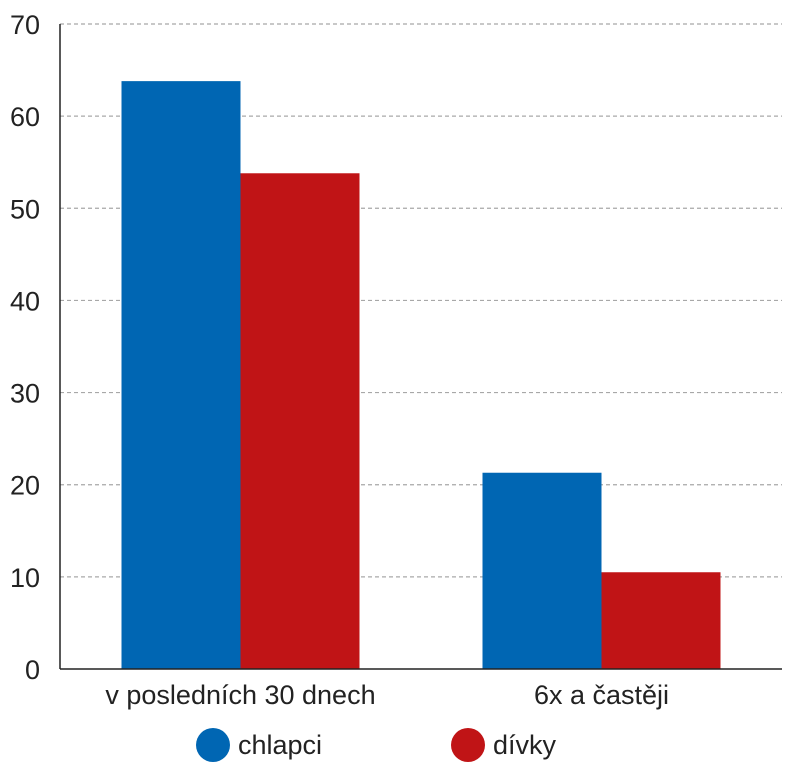  Describe the element at coordinates (213, 745) in the screenshot. I see `legend-marker-chlapci` at that location.